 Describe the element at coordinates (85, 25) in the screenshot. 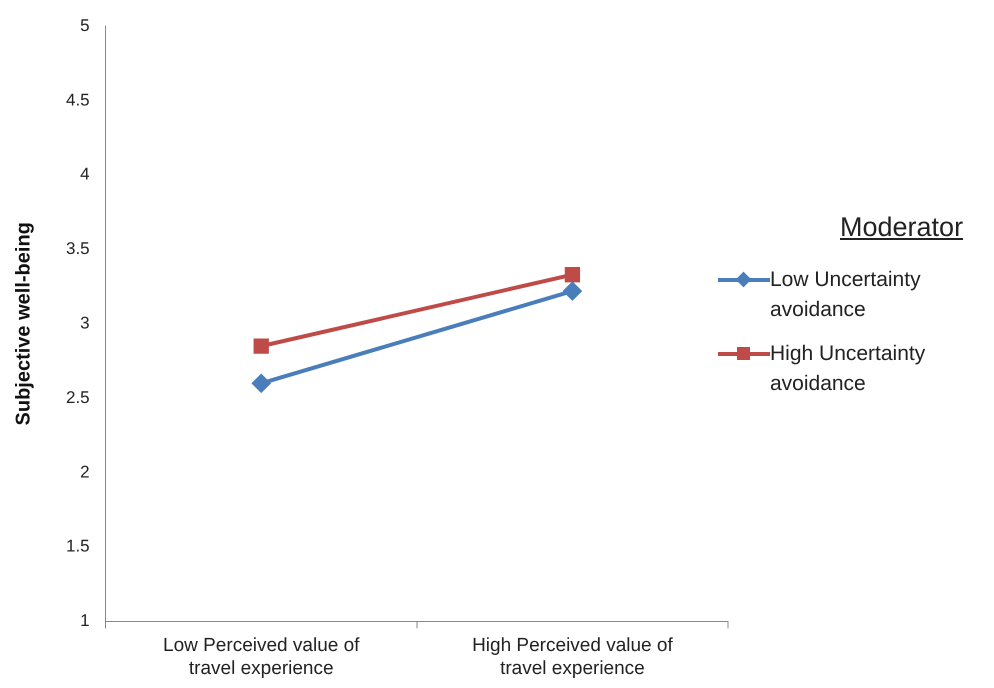

I see `y-tick-label: 5` at that location.